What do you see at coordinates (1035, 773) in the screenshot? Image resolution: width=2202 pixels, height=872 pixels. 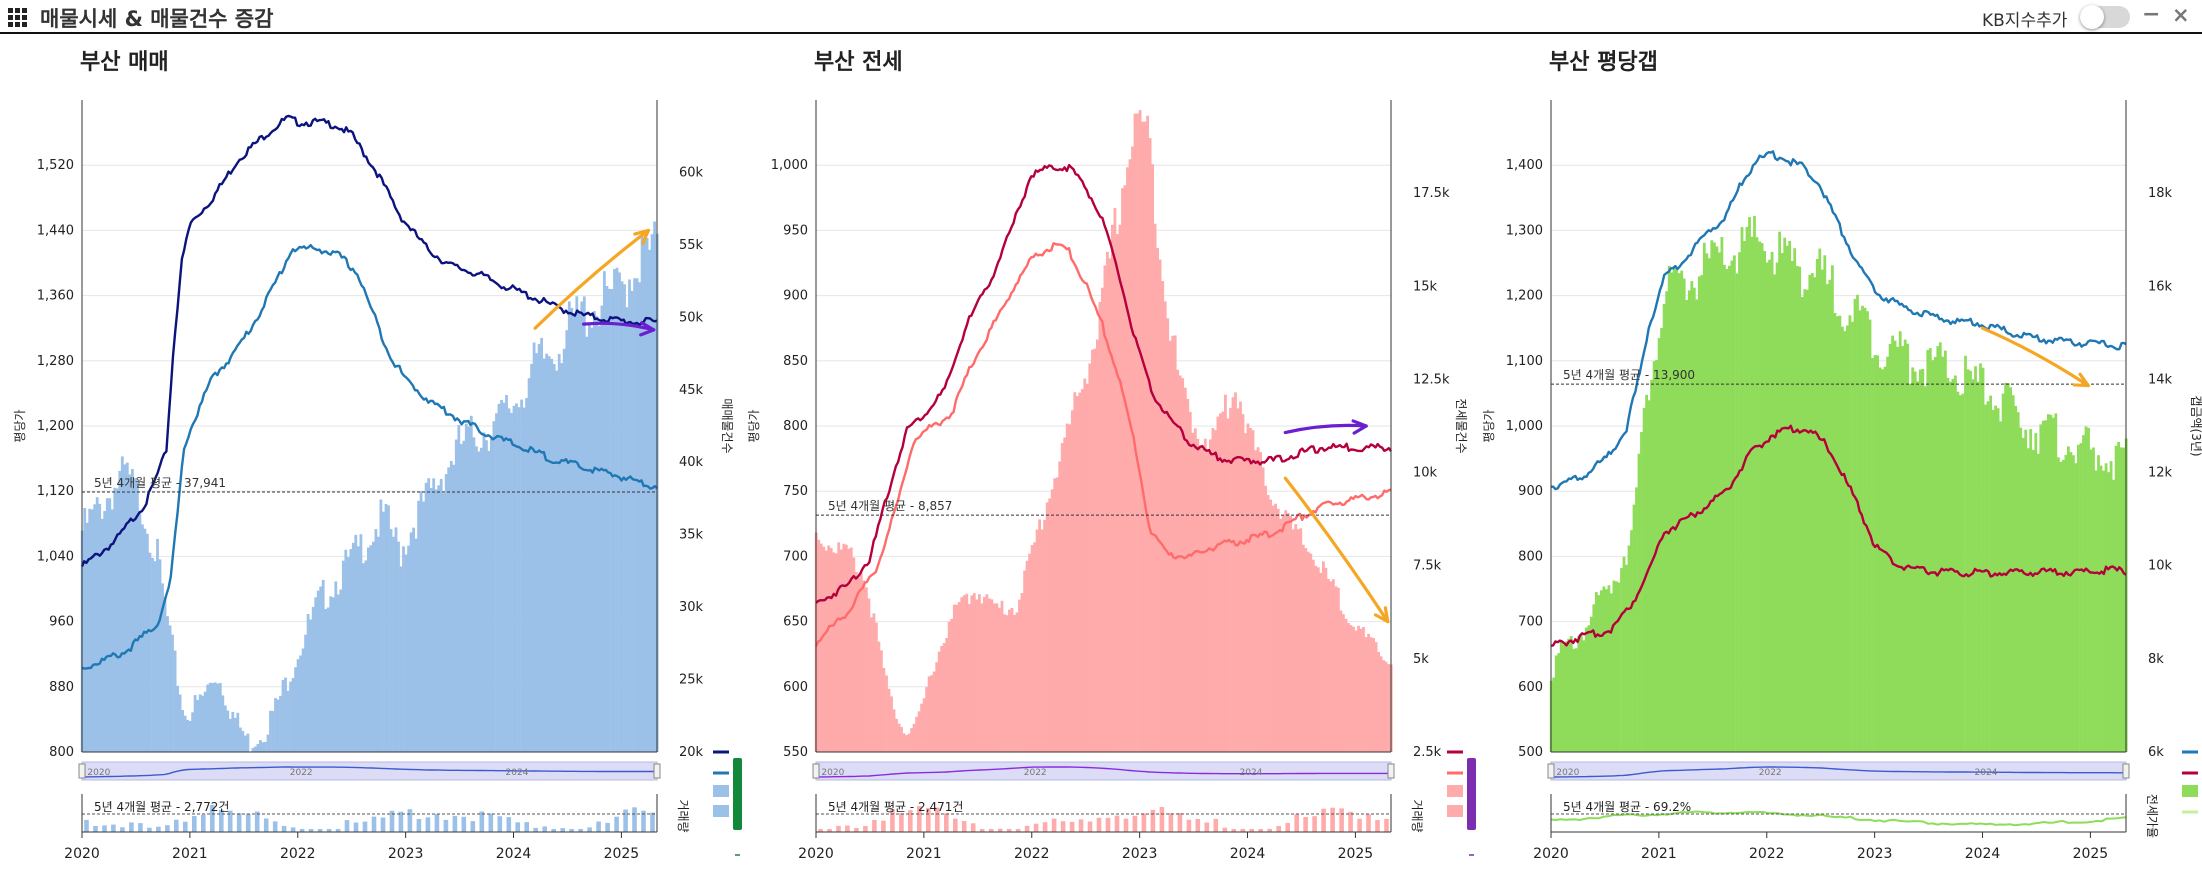 I see `navigator-label: 2022` at bounding box center [1035, 773].